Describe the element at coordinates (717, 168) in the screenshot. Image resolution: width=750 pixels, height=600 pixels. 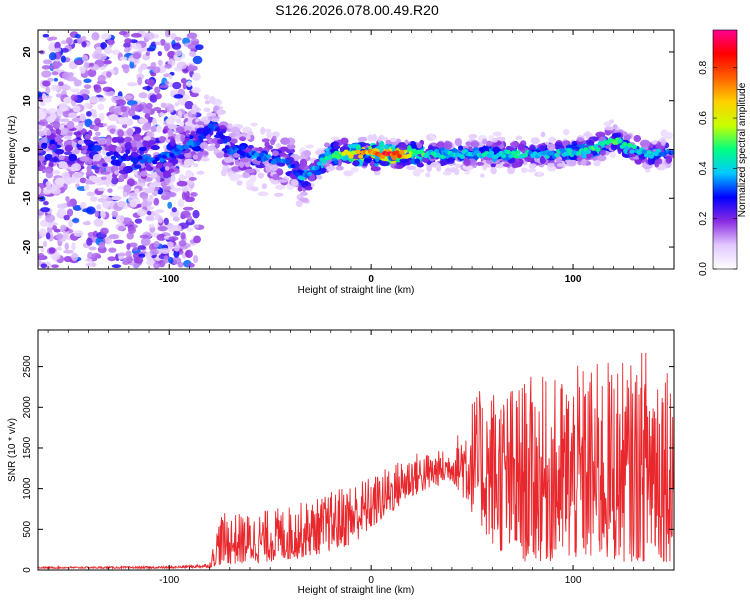
I see `colorbar-ticks: 0.0 0.2 0.4 0.6 0.8` at that location.